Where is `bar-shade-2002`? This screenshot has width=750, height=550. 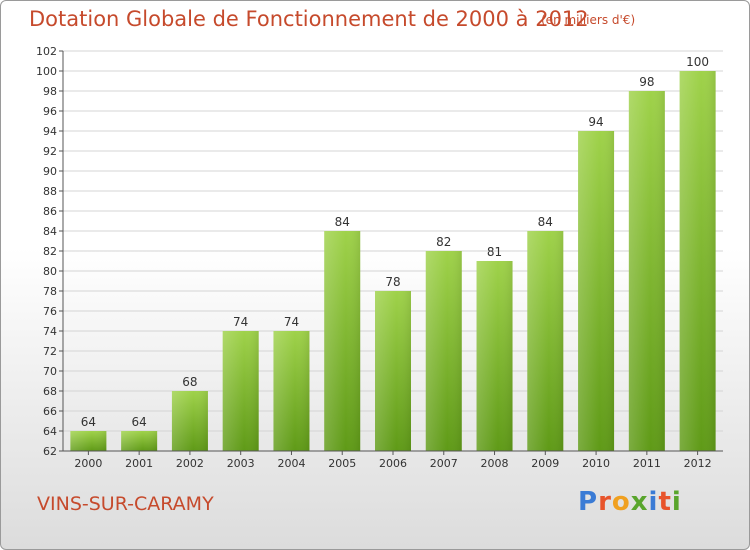
bar-shade-2002 is located at coordinates (189, 421).